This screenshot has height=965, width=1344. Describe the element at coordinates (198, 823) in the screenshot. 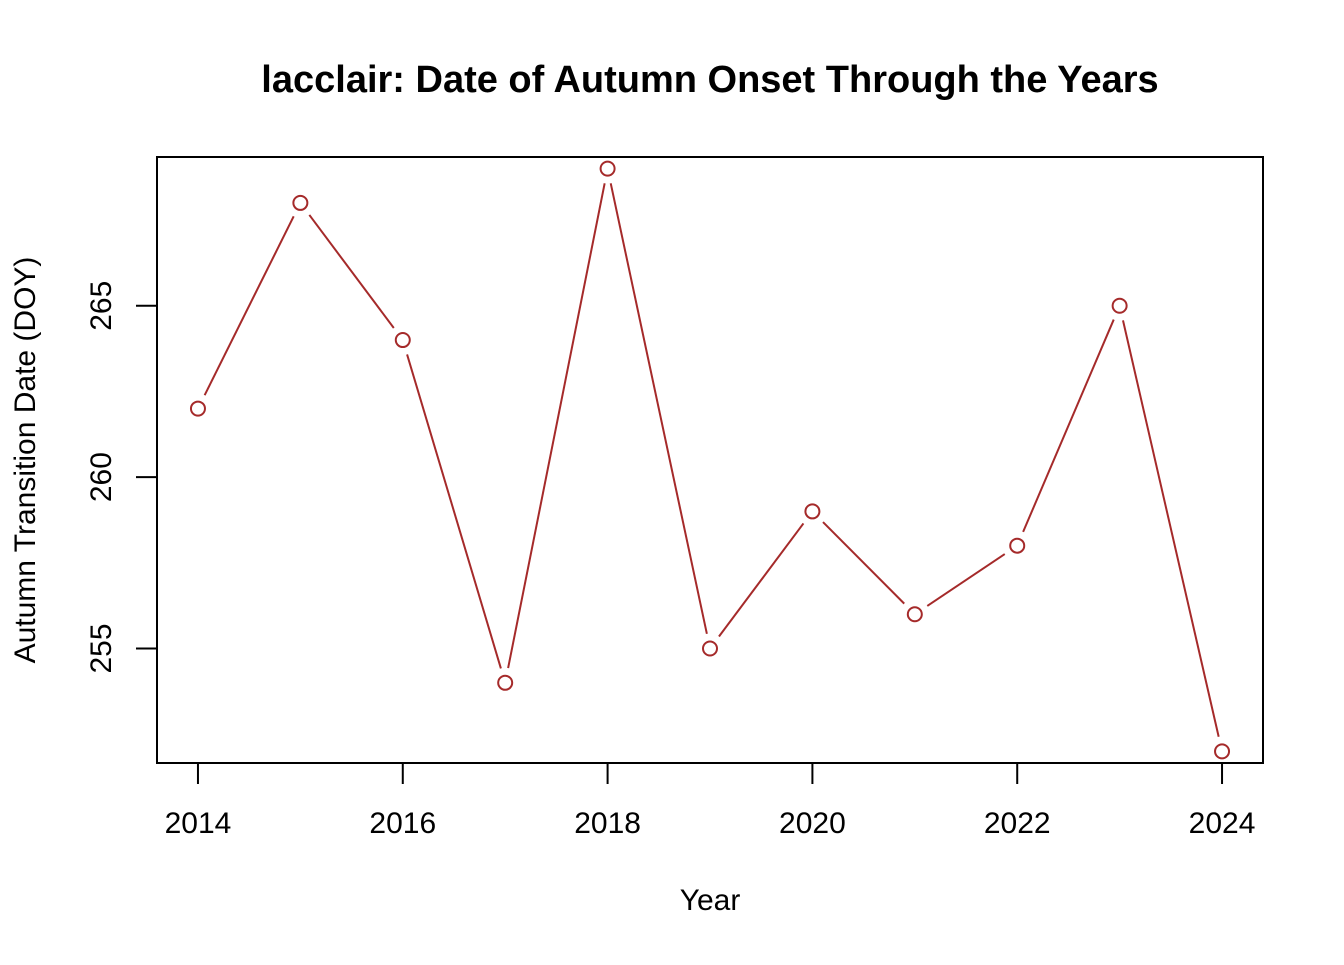

I see `x-tick-label: 2014` at that location.